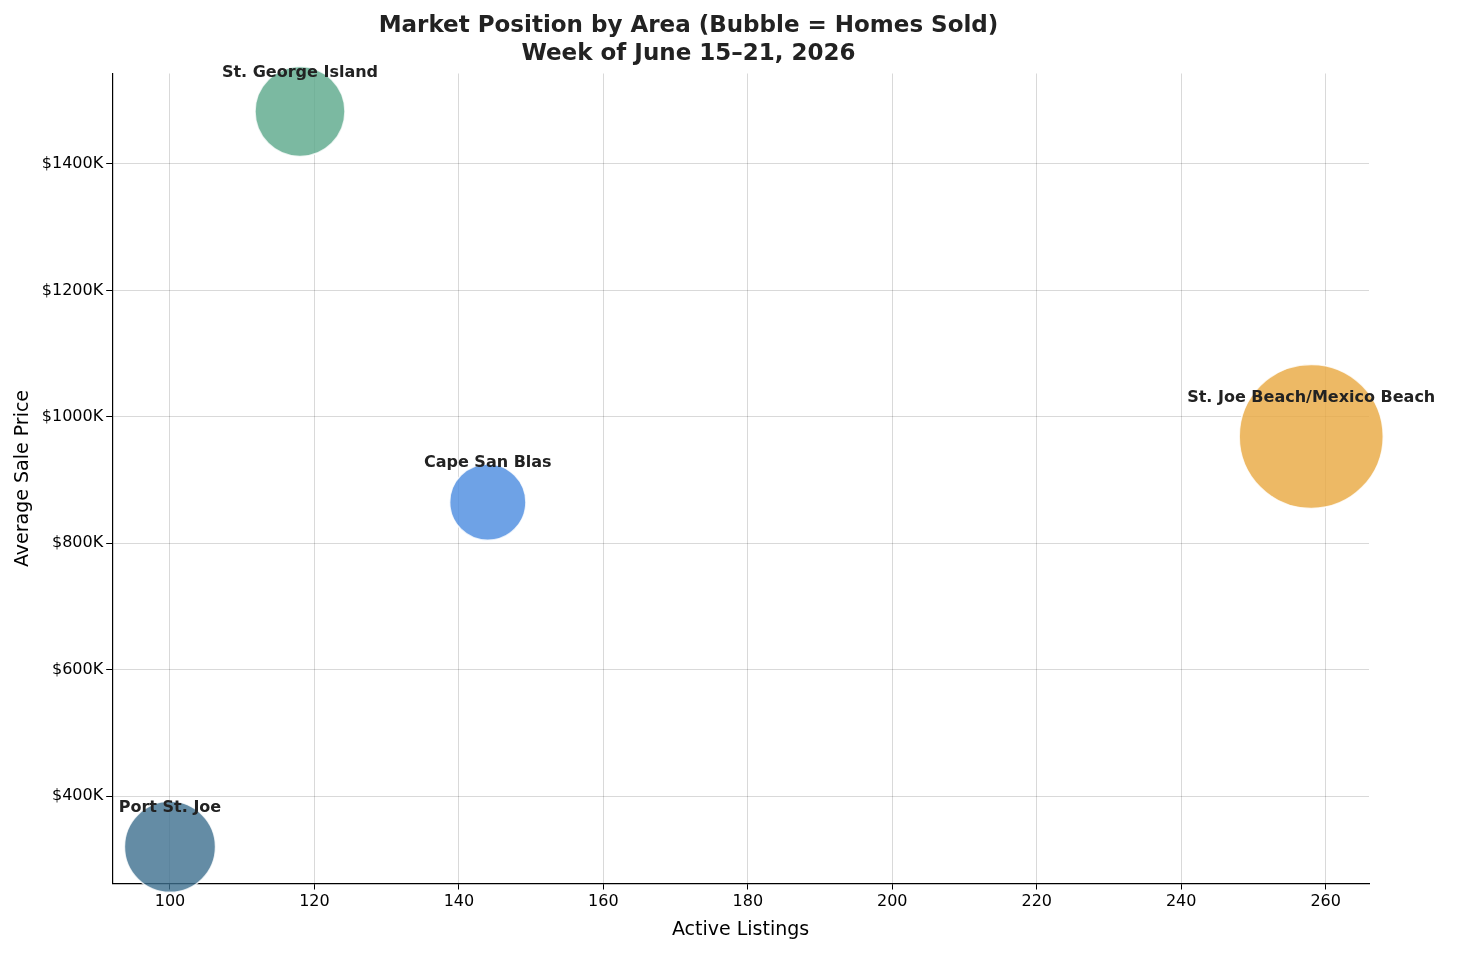  Describe the element at coordinates (688, 51) in the screenshot. I see `chart-subtitle: Week of June 15–21, 2026` at that location.